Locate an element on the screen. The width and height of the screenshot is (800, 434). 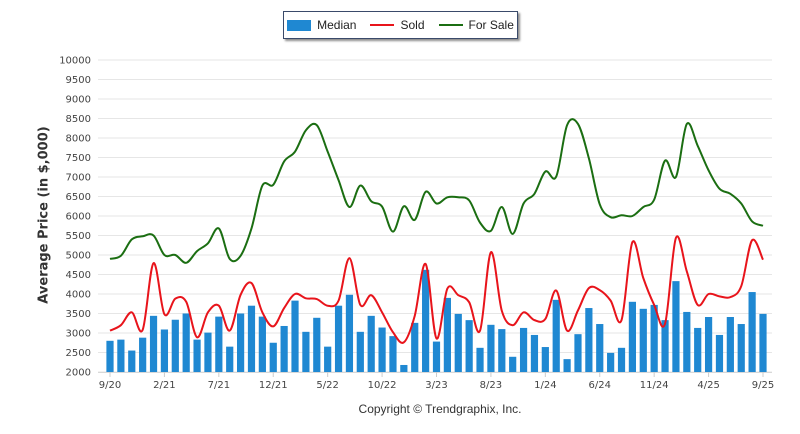
x-tick-label: 1/24 is located at coordinates (545, 385).